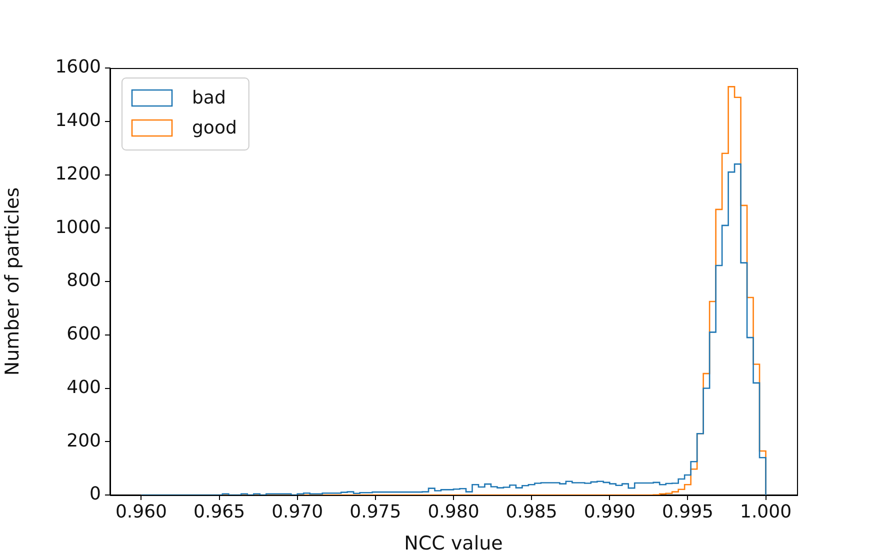 The height and width of the screenshot is (556, 884). Describe the element at coordinates (83, 387) in the screenshot. I see `y-tick-label: 400` at that location.